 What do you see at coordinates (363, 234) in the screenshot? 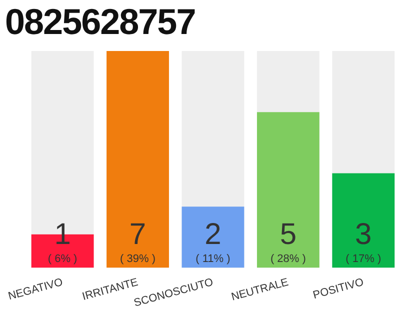
I see `annotation: 3` at bounding box center [363, 234].